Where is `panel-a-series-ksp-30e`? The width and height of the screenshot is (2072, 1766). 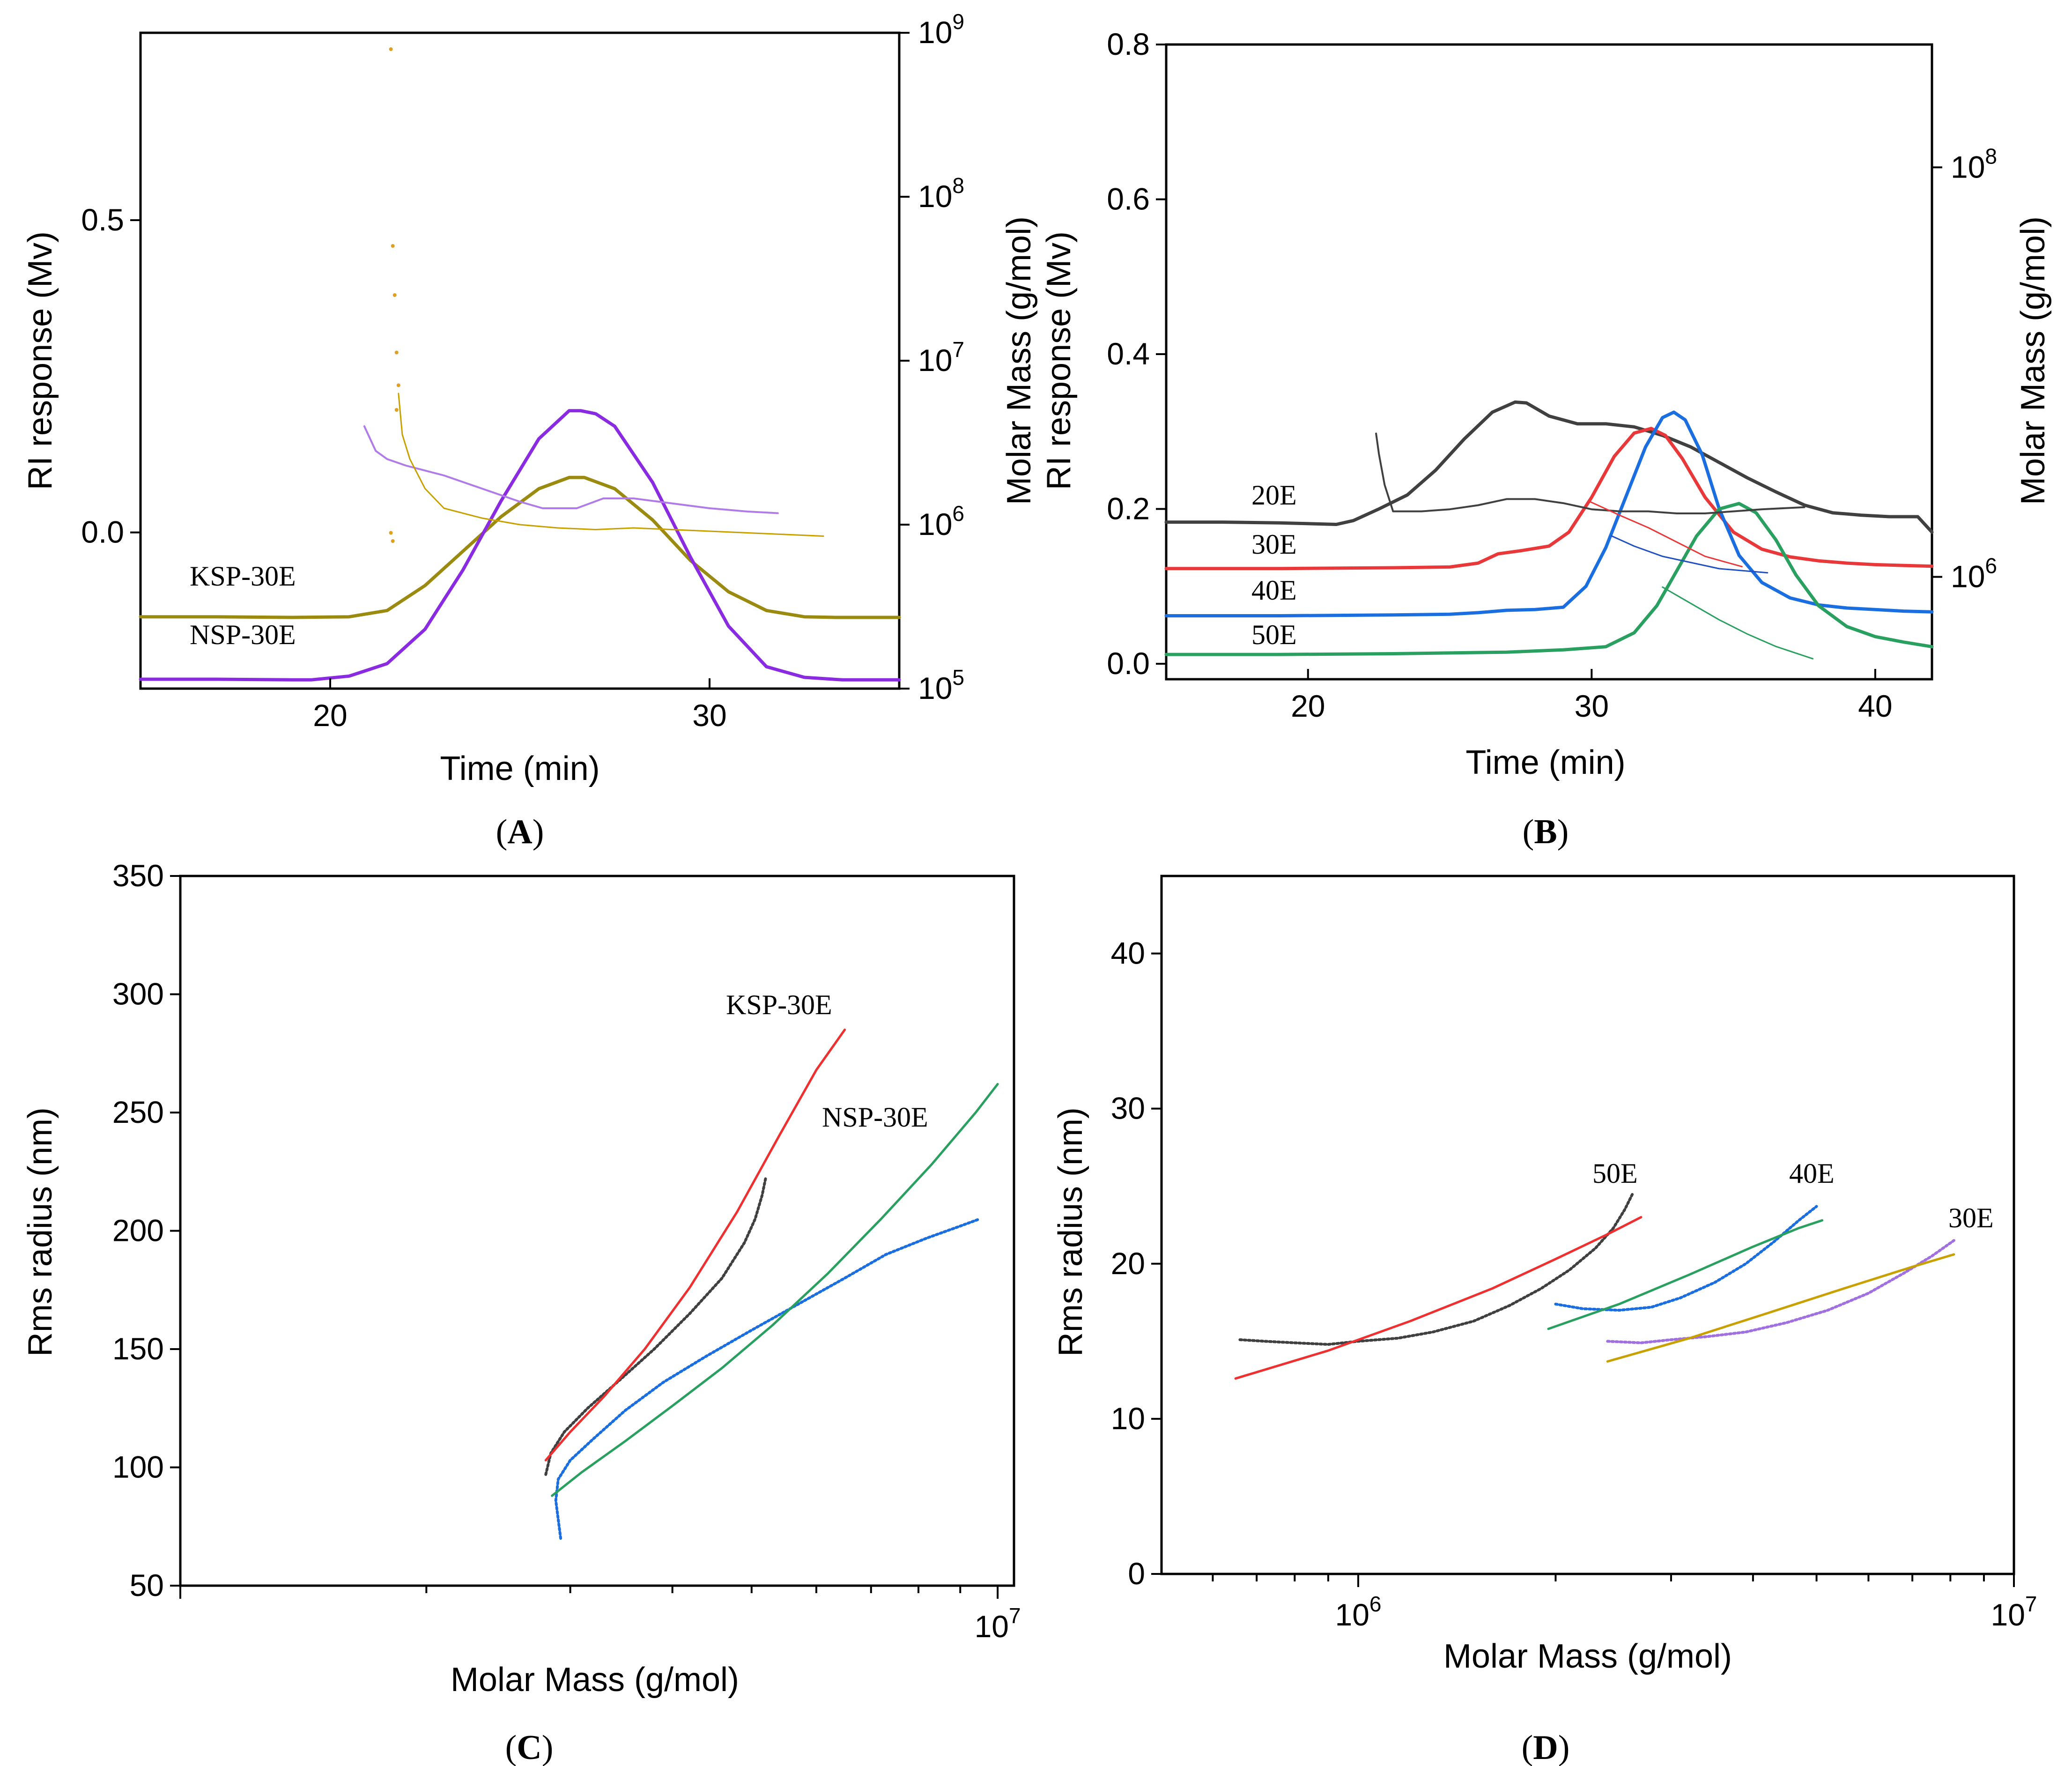
panel-a-series-ksp-30e is located at coordinates (520, 547).